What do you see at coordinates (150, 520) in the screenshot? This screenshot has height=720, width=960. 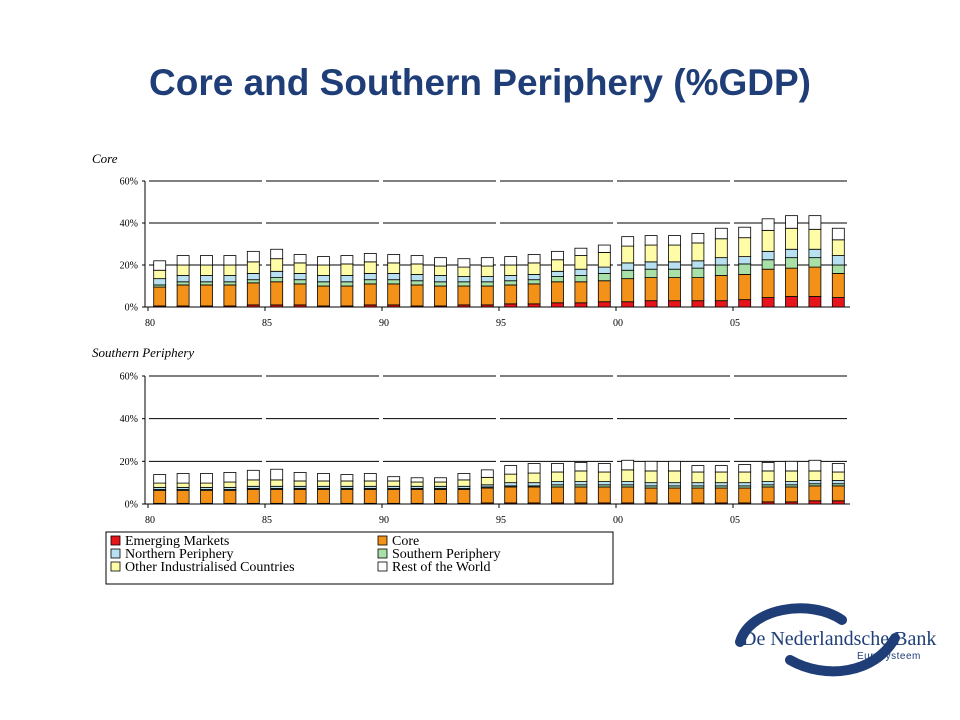 I see `x-tick-label: 80` at bounding box center [150, 520].